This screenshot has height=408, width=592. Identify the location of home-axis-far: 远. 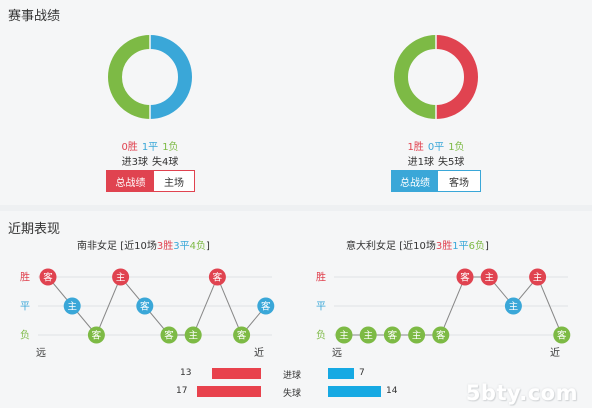
(41, 353).